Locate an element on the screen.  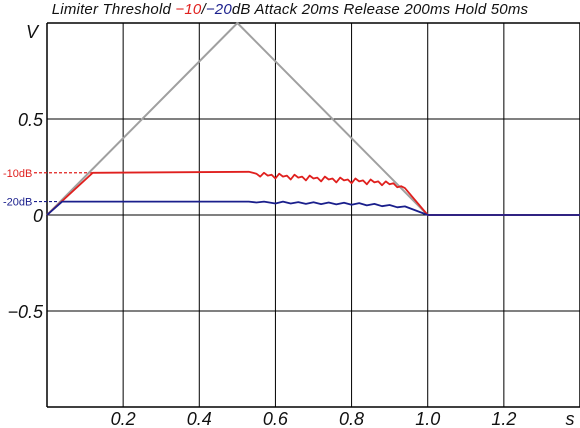
x-tick-label: 0.4 is located at coordinates (199, 418).